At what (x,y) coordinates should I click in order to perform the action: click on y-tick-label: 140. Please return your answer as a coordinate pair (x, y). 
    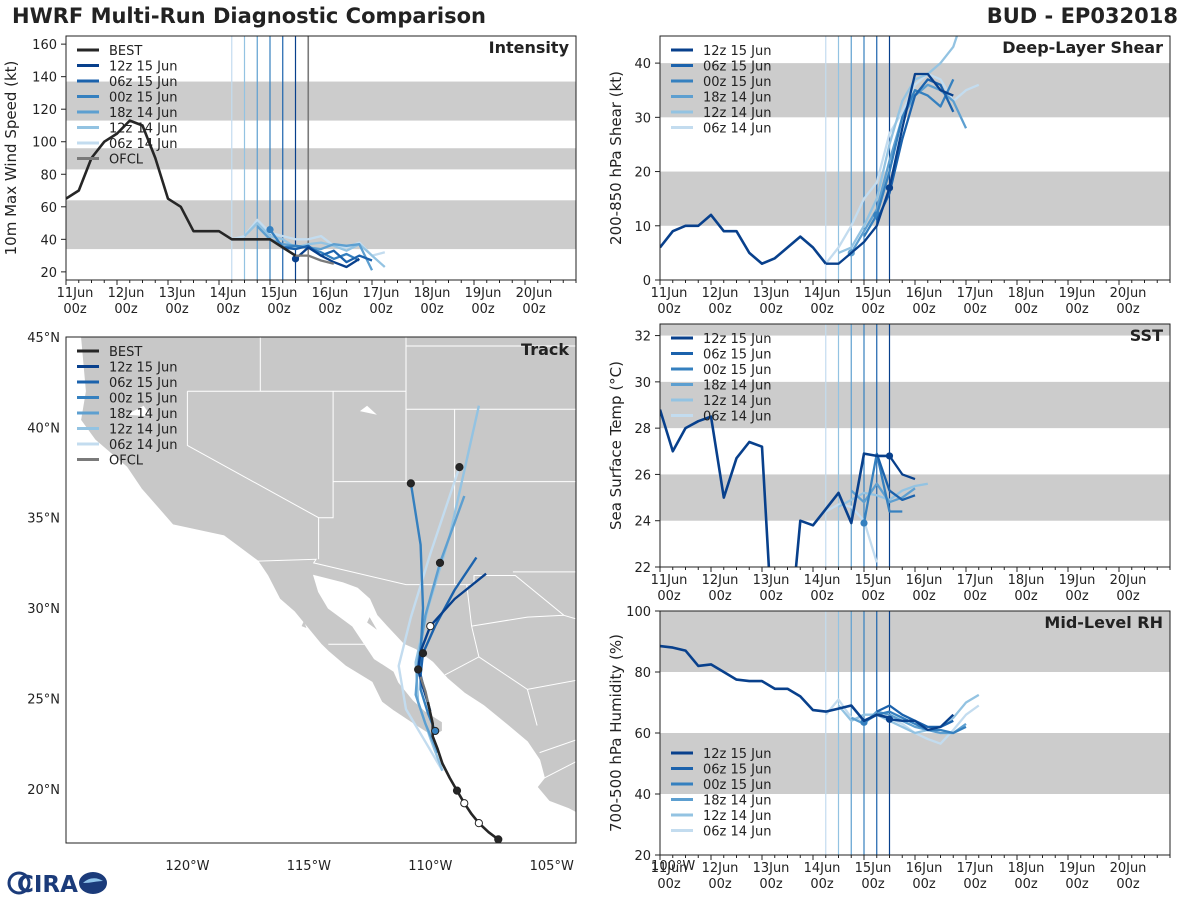
    Looking at the image, I should click on (44, 78).